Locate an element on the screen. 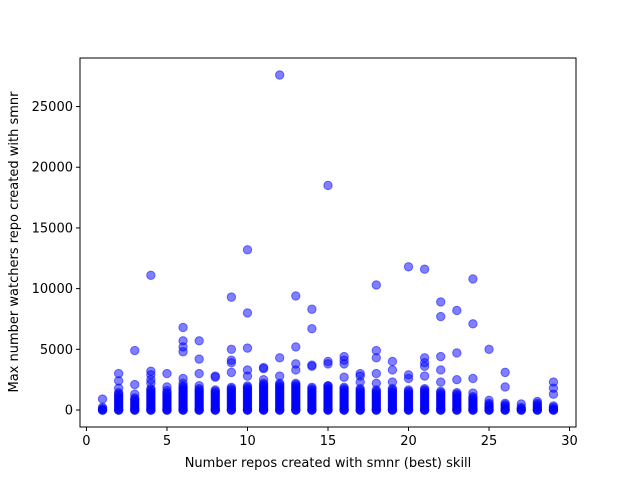  x-tick-label: 15 is located at coordinates (328, 441).